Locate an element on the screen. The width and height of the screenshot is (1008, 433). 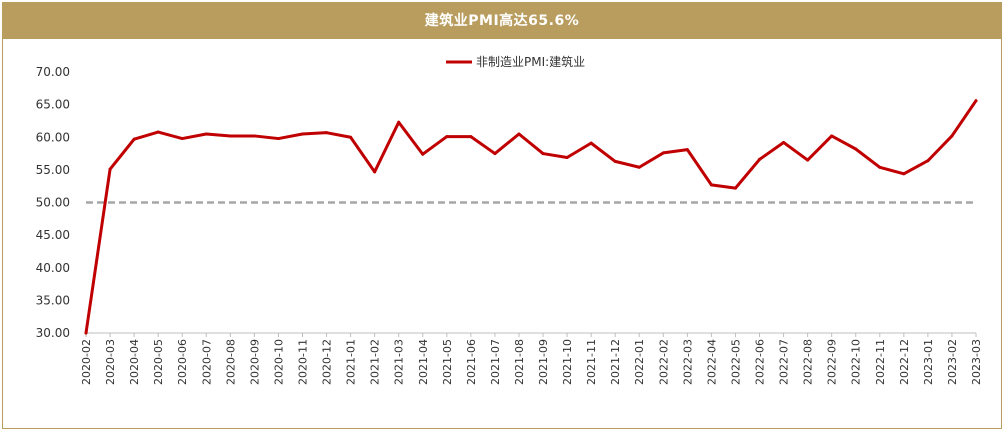
x-tick-label: 2022-10 is located at coordinates (856, 362).